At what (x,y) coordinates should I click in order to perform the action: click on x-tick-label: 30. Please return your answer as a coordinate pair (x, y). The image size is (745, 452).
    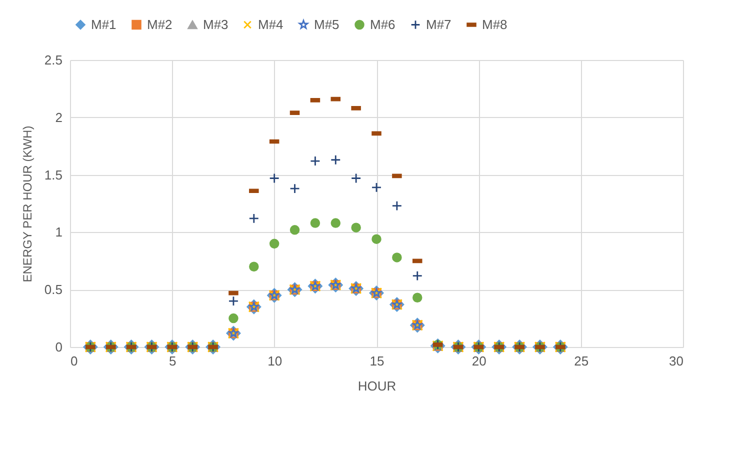
    Looking at the image, I should click on (676, 361).